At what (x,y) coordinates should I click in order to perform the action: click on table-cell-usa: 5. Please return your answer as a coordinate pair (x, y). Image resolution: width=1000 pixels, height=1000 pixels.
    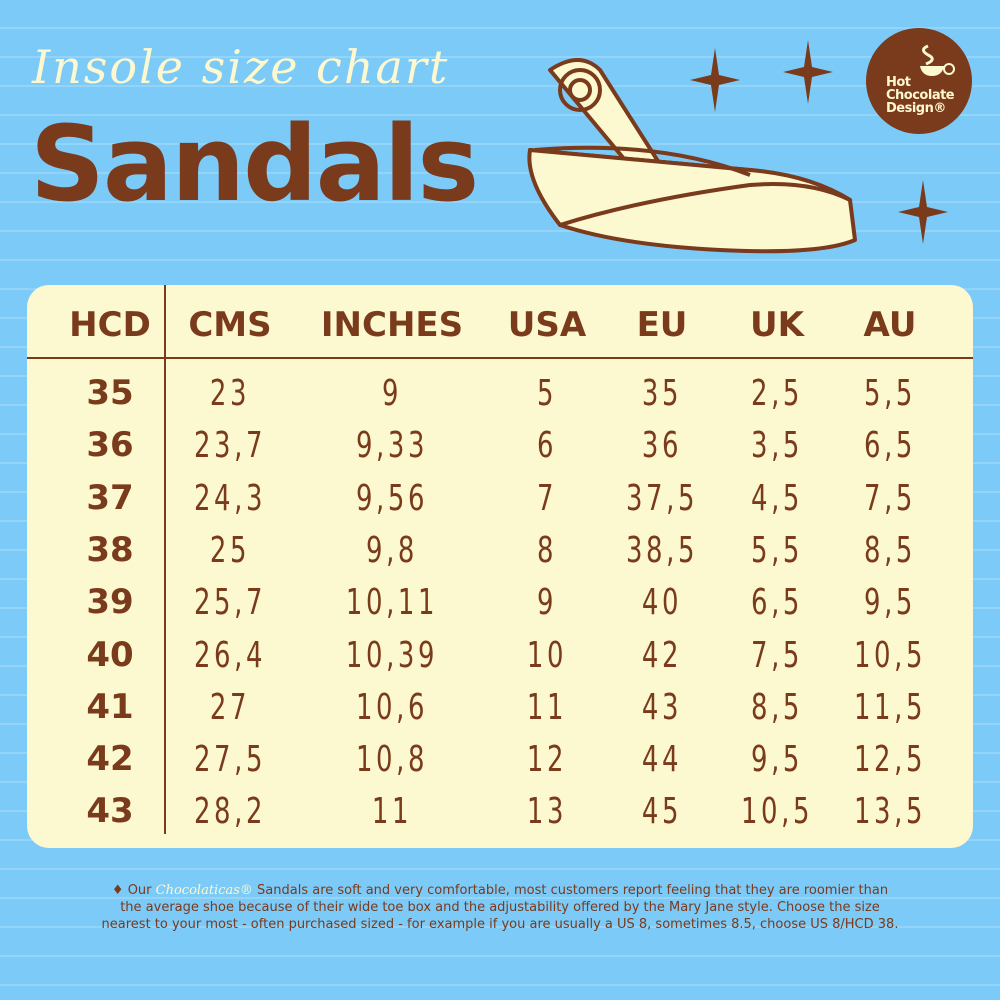
    Looking at the image, I should click on (547, 393).